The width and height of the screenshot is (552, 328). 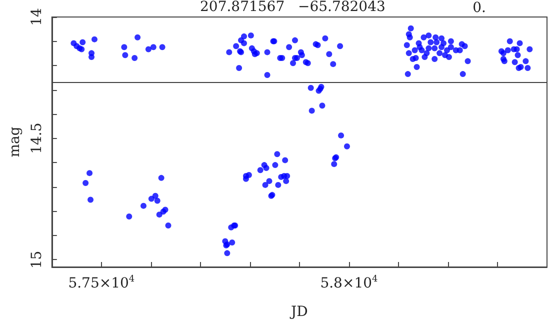 I want to click on chart-title: 207.871567 −65.782043, so click(x=293, y=7).